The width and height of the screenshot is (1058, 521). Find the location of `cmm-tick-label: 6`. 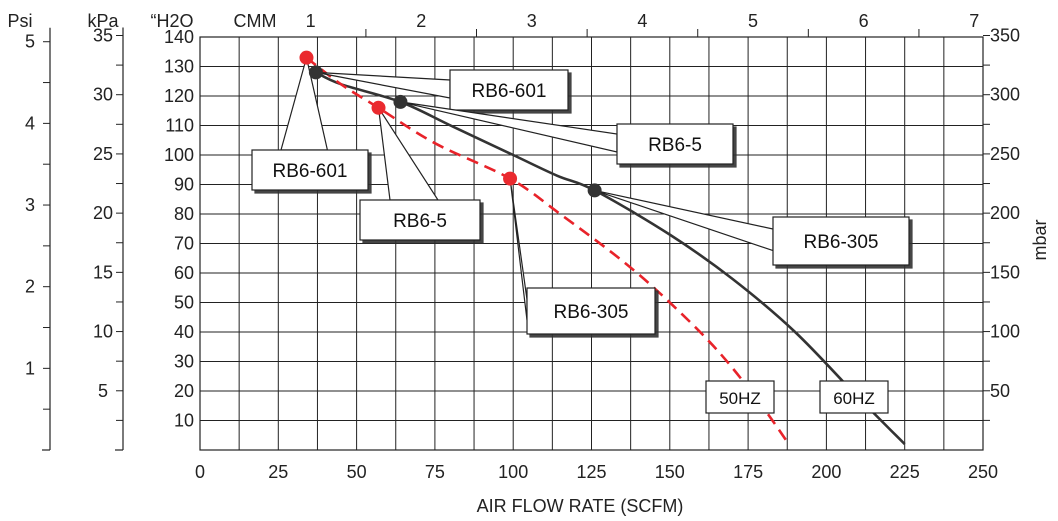

cmm-tick-label: 6 is located at coordinates (864, 21).